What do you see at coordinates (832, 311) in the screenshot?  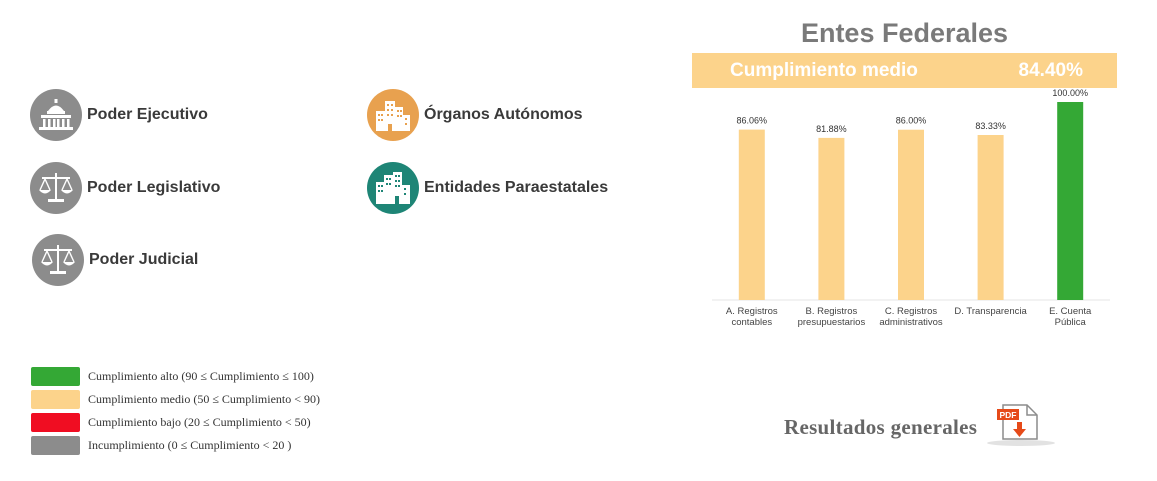 I see `category-tick-label: B. Registros` at bounding box center [832, 311].